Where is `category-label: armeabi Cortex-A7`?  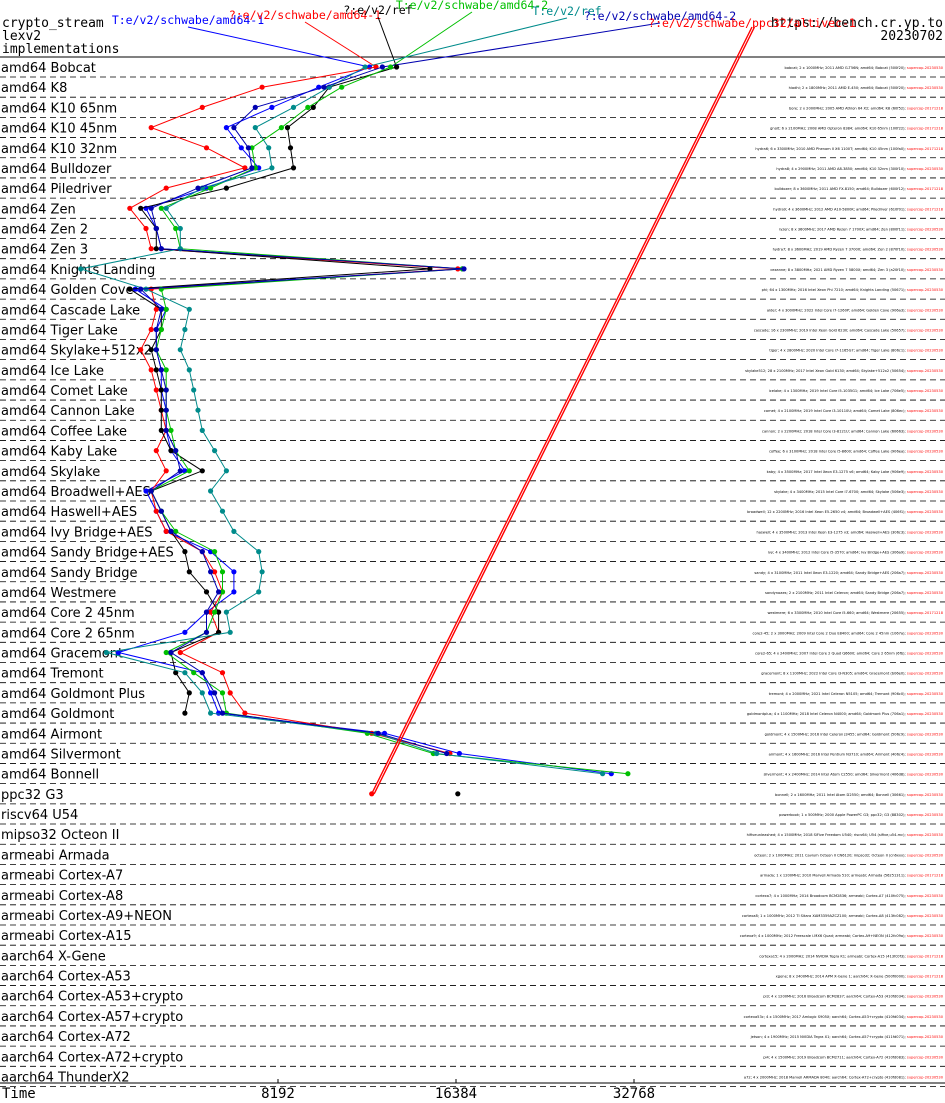
category-label: armeabi Cortex-A7 is located at coordinates (62, 876).